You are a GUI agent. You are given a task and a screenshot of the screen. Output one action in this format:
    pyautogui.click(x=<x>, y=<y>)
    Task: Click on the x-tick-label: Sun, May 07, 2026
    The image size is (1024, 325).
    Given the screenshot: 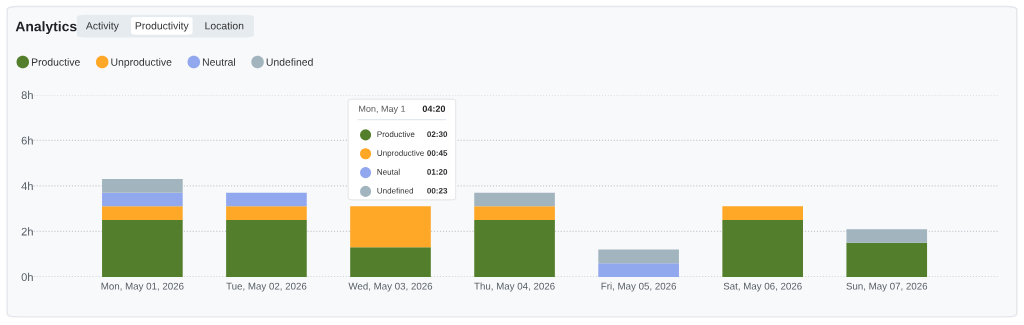 What is the action you would take?
    pyautogui.click(x=887, y=287)
    